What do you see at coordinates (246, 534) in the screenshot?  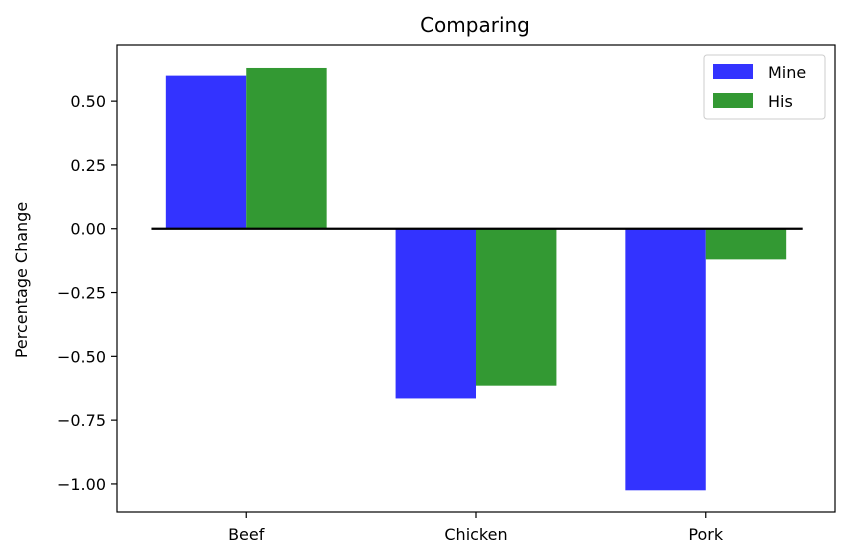 I see `x-tick-label: Beef` at bounding box center [246, 534].